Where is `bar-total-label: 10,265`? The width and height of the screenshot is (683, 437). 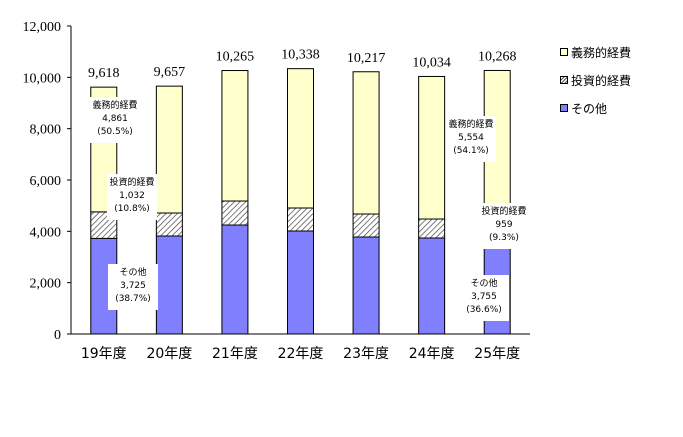
bar-total-label: 10,265 is located at coordinates (235, 57).